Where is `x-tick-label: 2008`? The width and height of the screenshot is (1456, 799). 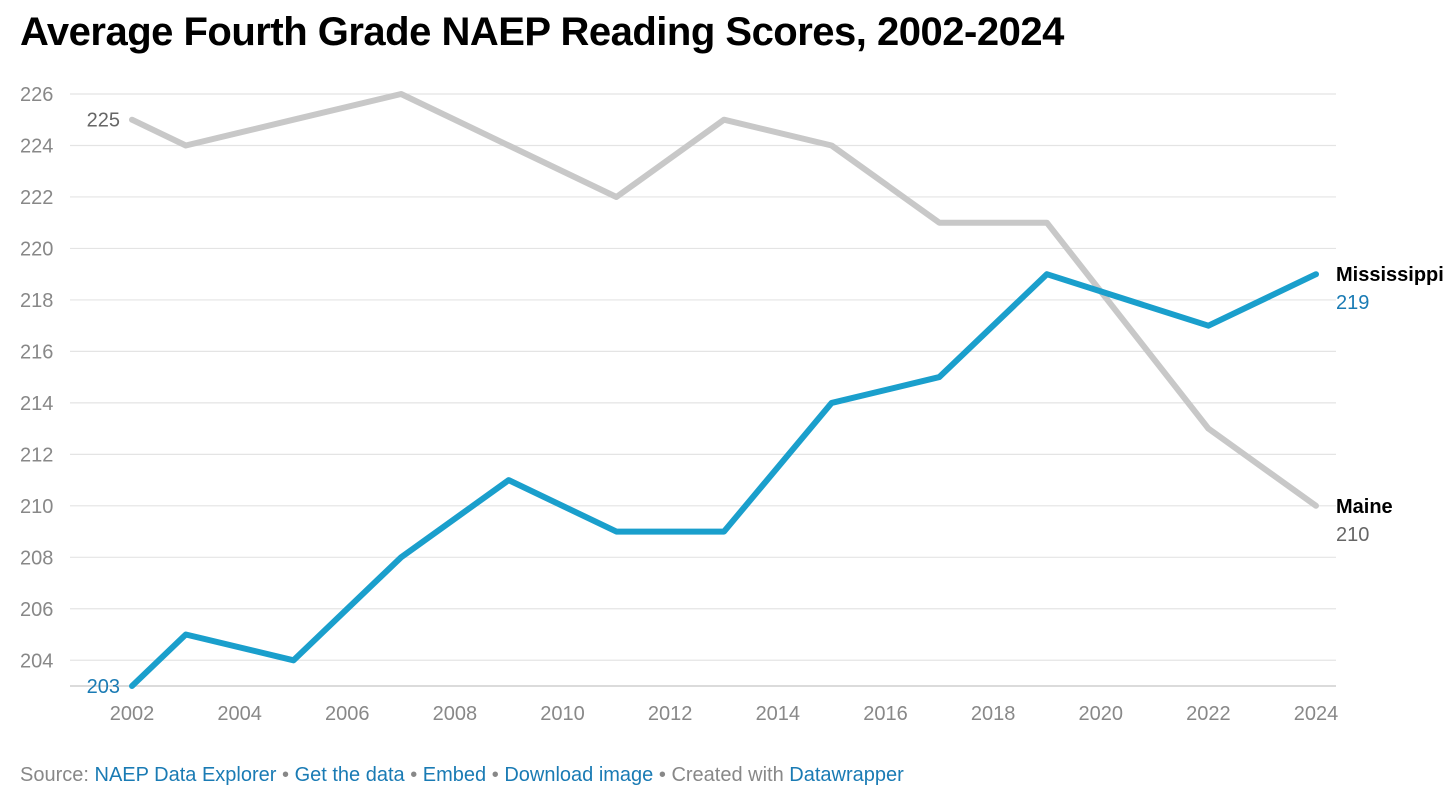 x-tick-label: 2008 is located at coordinates (455, 714).